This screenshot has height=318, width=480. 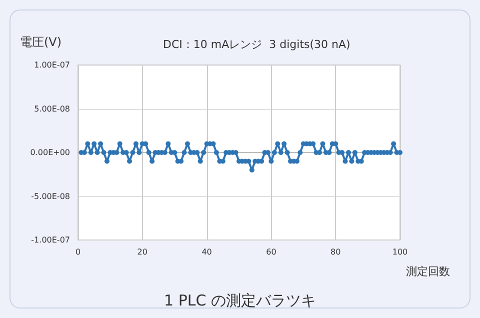 I want to click on x-tick-label: 0, so click(x=78, y=252).